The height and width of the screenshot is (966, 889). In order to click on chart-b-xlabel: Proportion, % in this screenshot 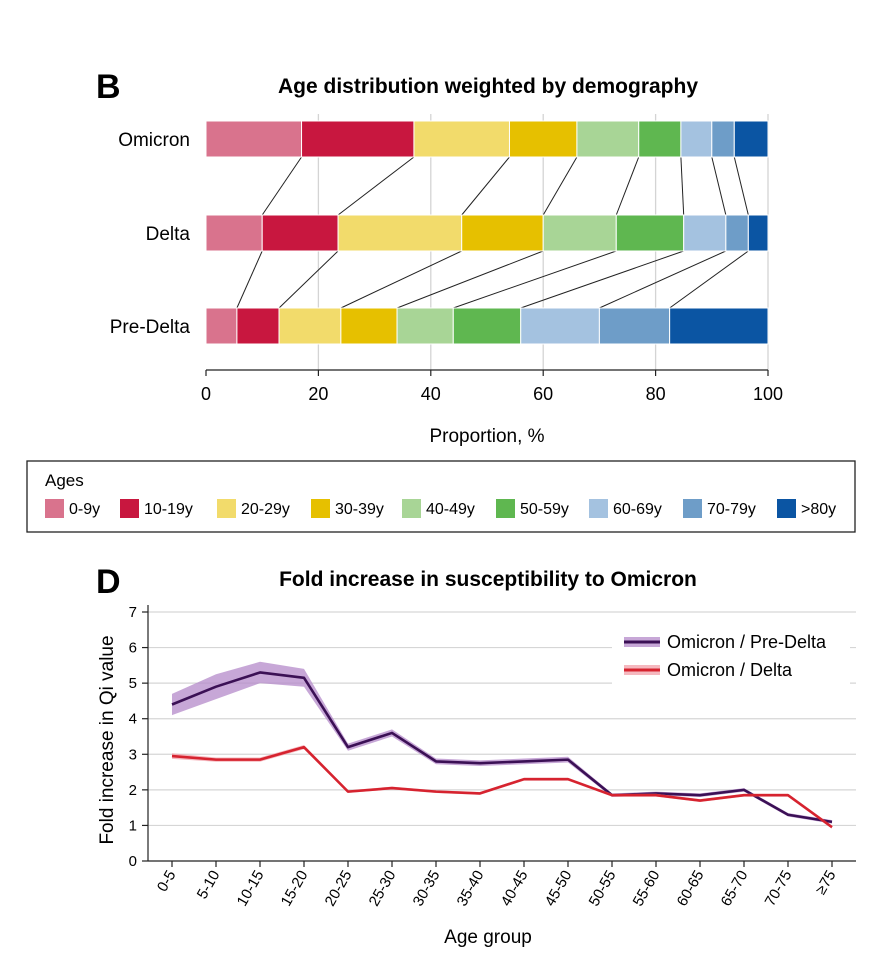, I will do `click(486, 436)`.